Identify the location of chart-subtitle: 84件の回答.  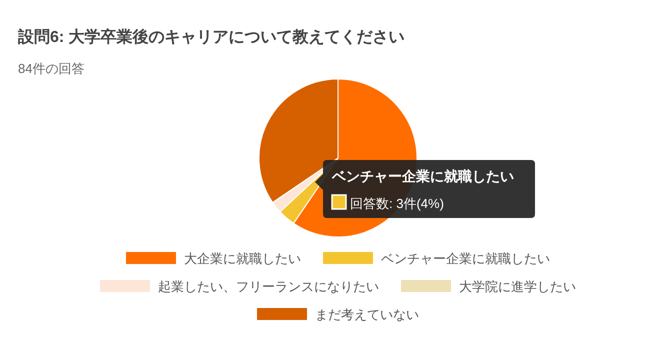
(51, 68).